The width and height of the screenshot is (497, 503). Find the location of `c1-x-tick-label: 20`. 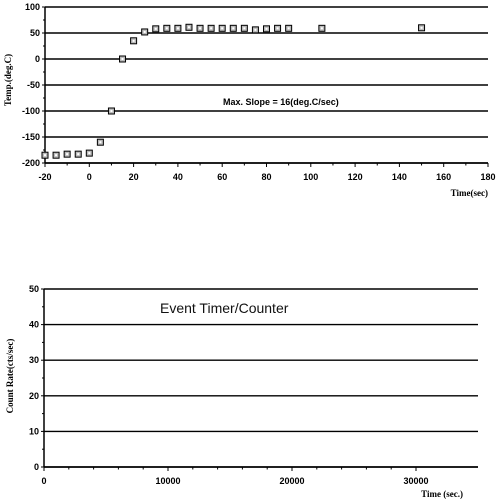

c1-x-tick-label: 20 is located at coordinates (134, 177).